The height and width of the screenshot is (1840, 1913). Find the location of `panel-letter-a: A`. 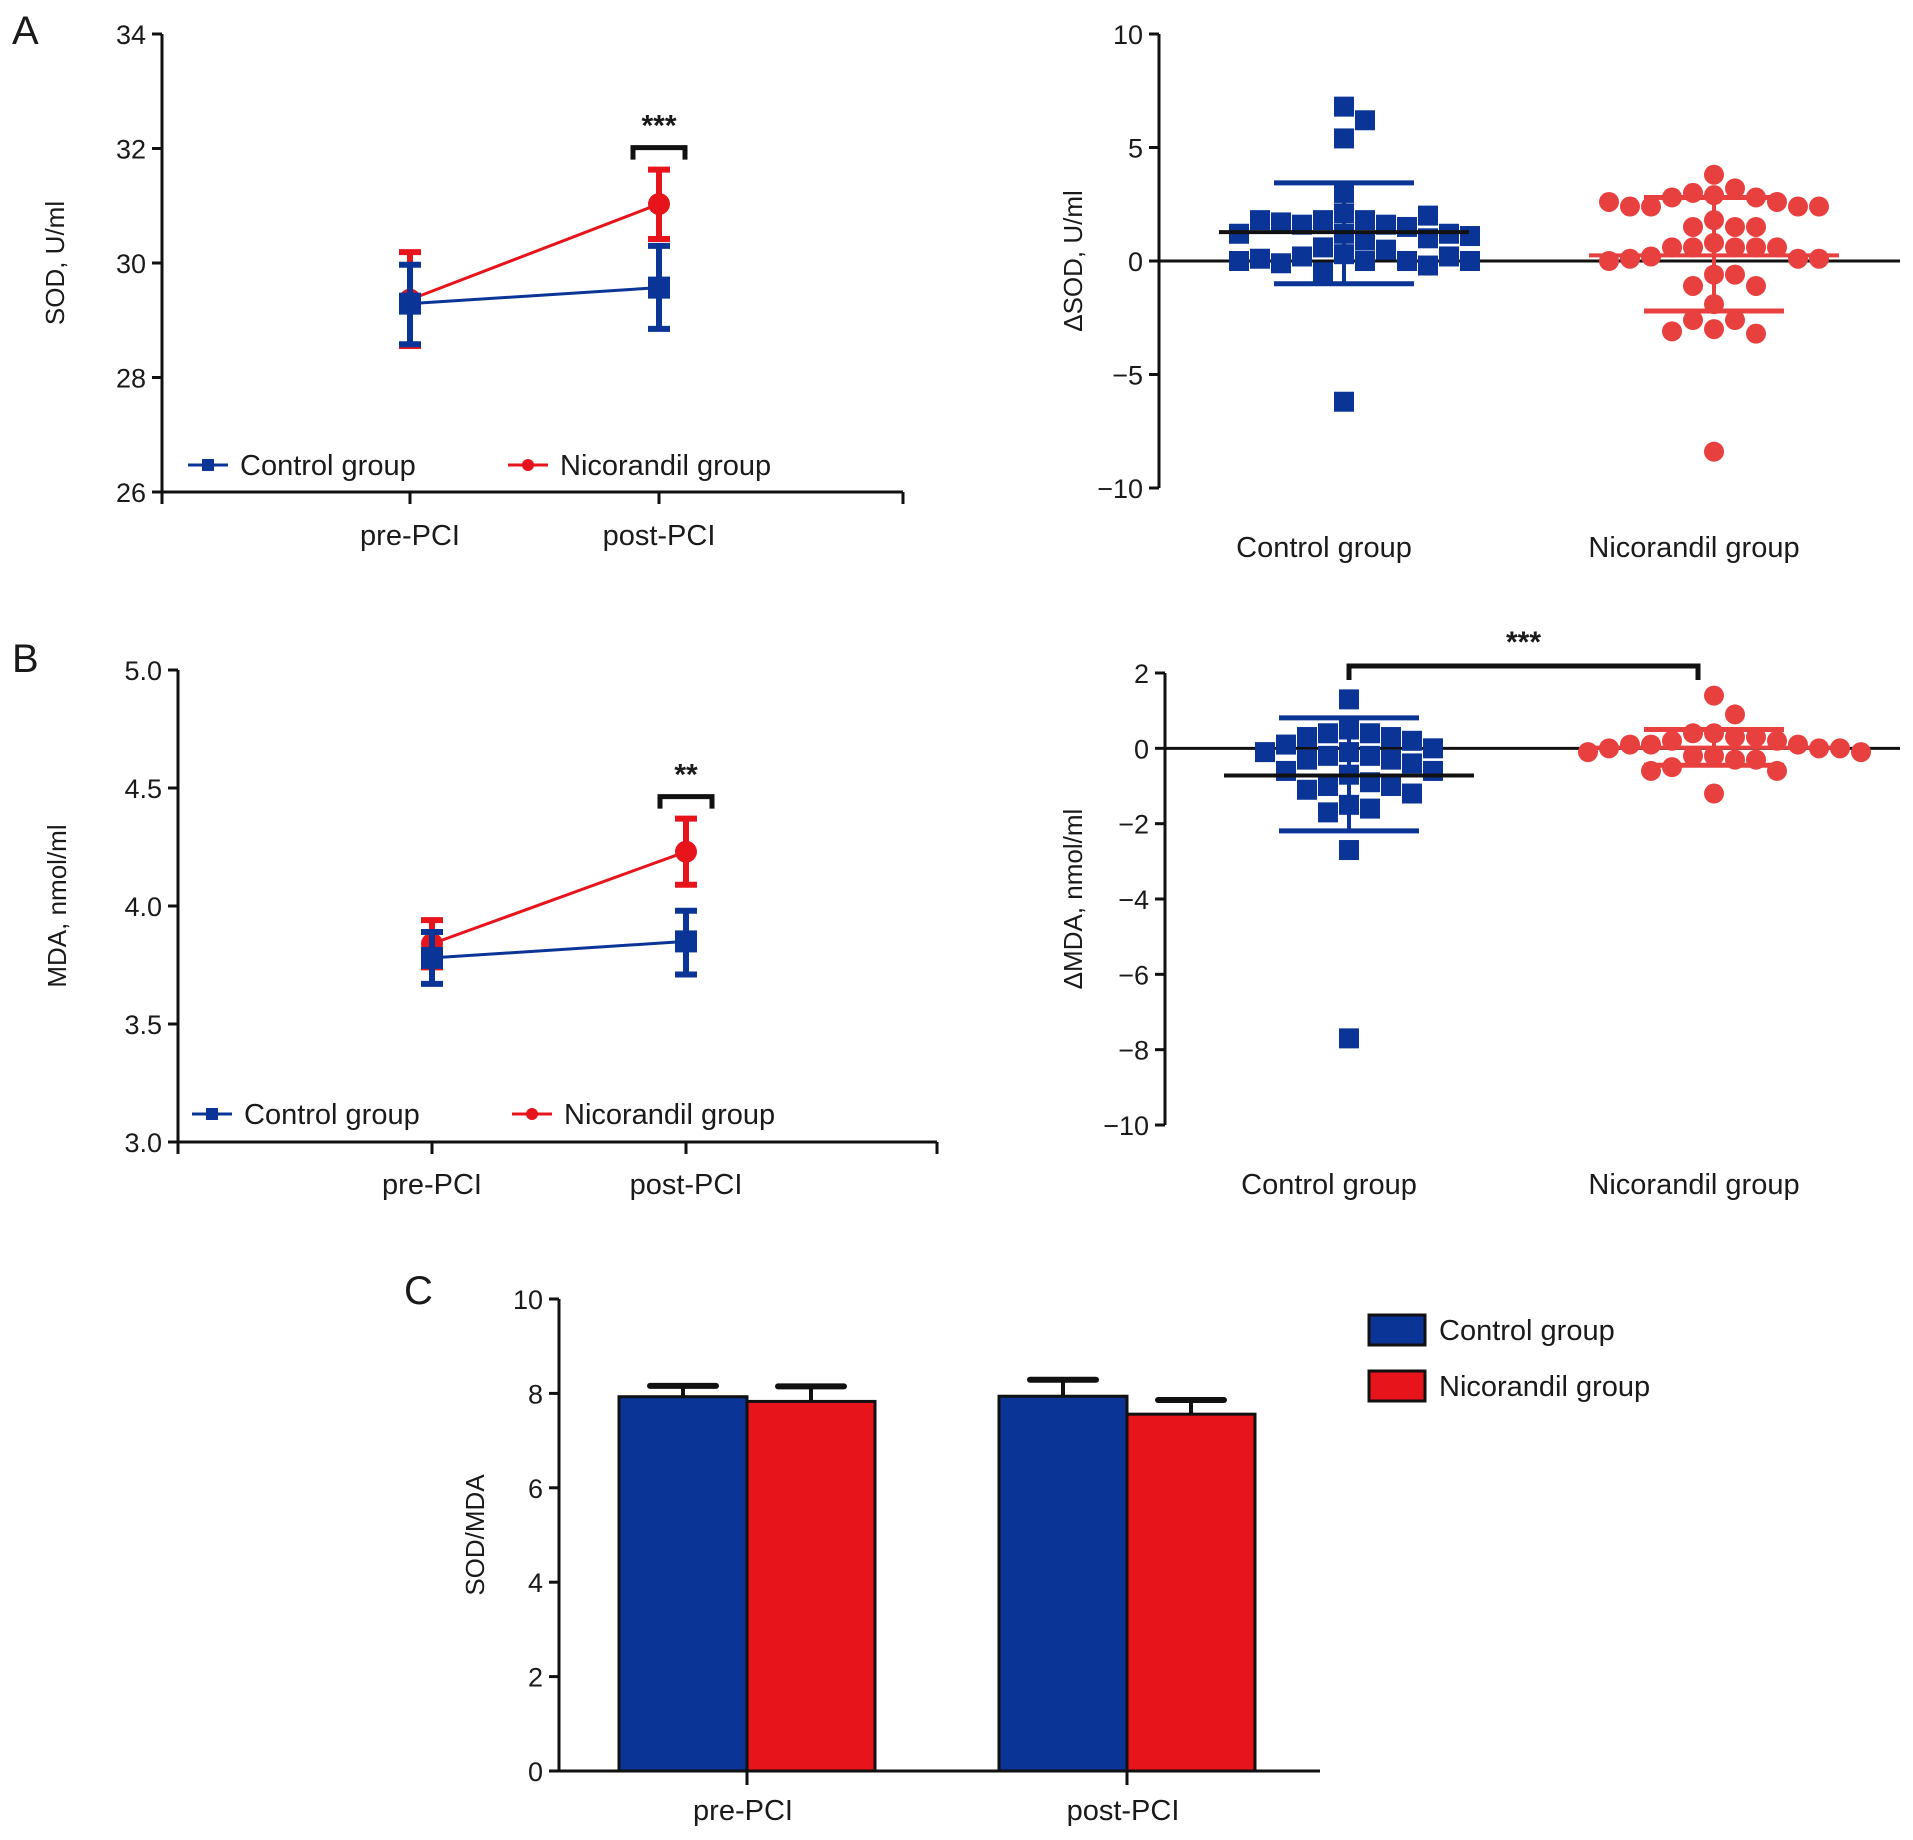

panel-letter-a: A is located at coordinates (25, 31).